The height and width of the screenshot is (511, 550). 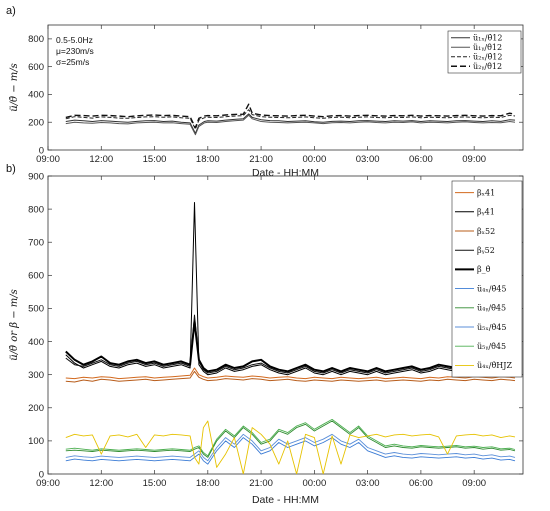 What do you see at coordinates (487, 38) in the screenshot?
I see `legend-entry: ü₁ₓ/θ̇12` at bounding box center [487, 38].